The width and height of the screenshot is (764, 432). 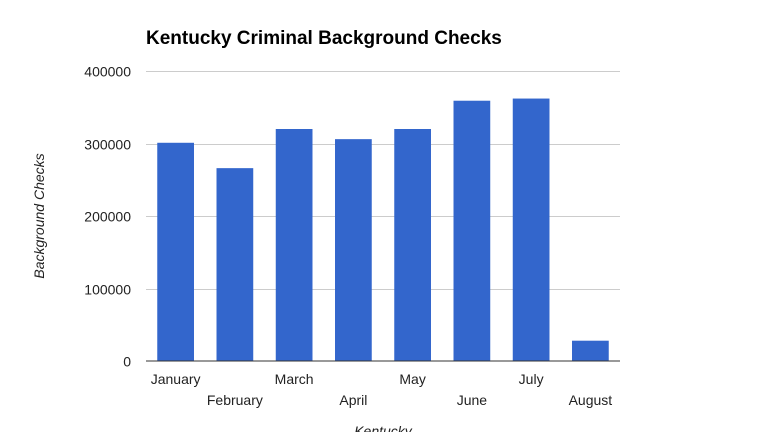 I want to click on x-tick-label: April, so click(x=353, y=400).